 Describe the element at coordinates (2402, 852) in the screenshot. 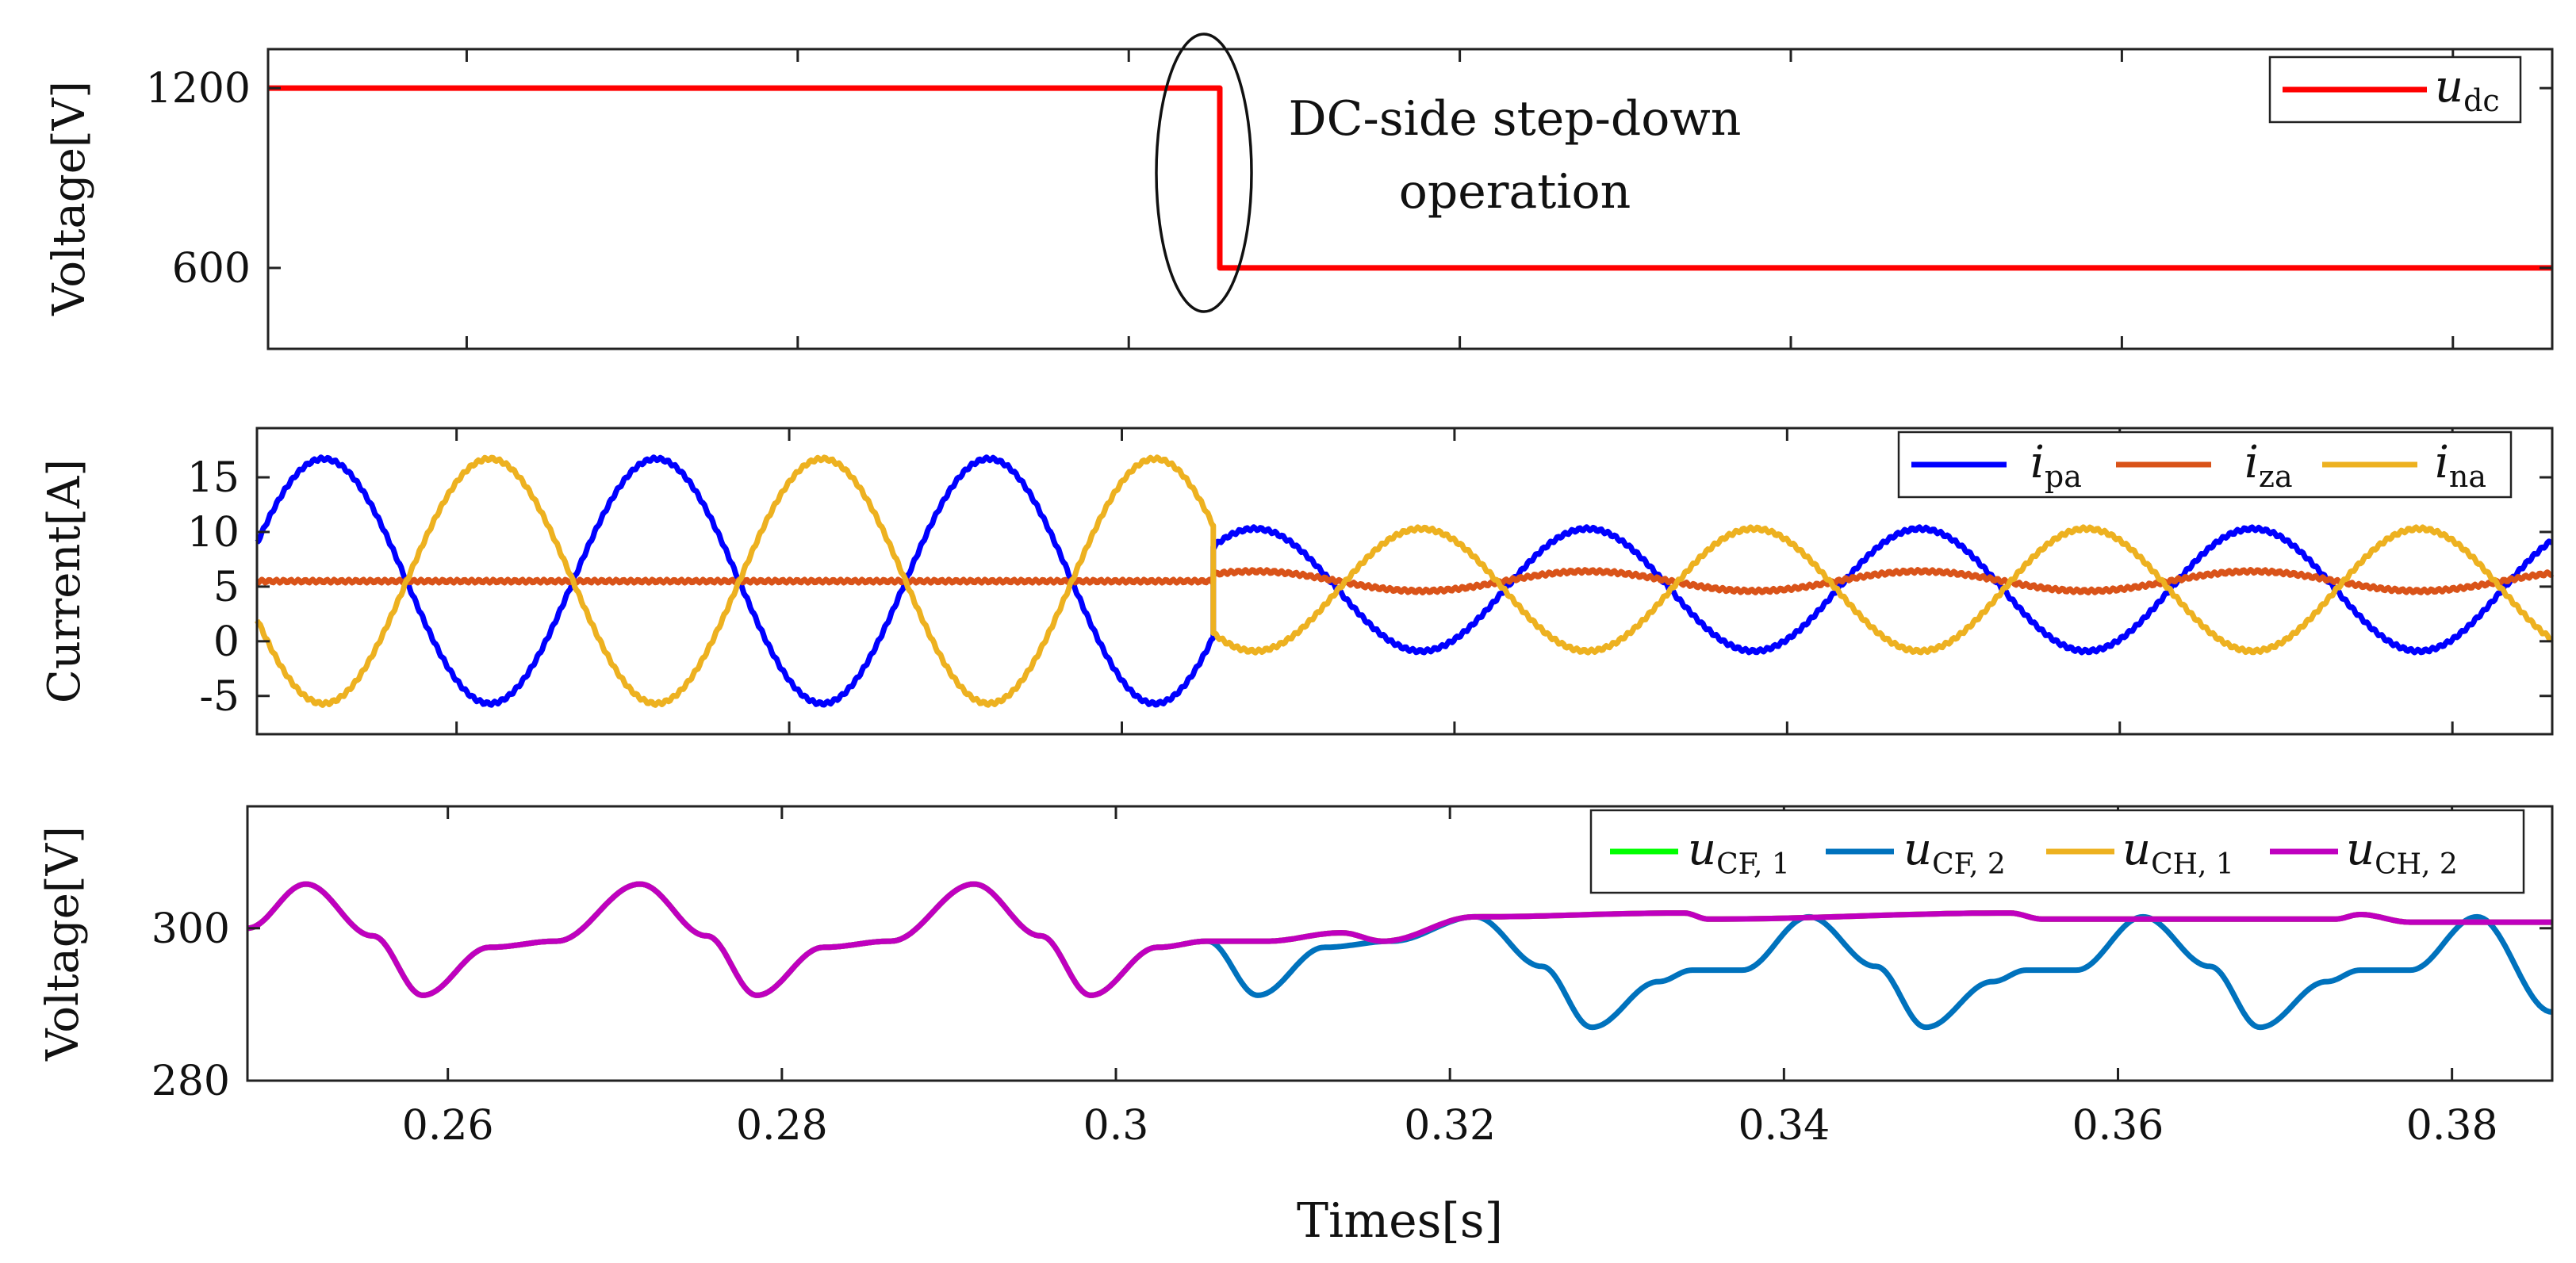

I see `legend-entry-uch2: uCH, 2` at that location.